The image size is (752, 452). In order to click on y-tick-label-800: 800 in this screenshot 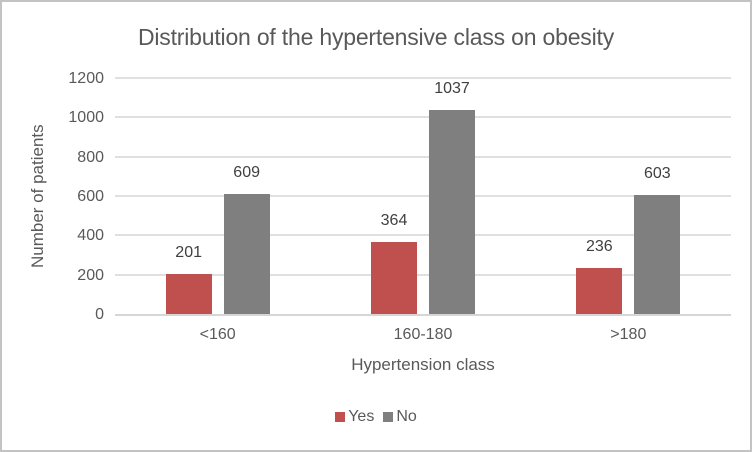, I will do `click(90, 157)`.